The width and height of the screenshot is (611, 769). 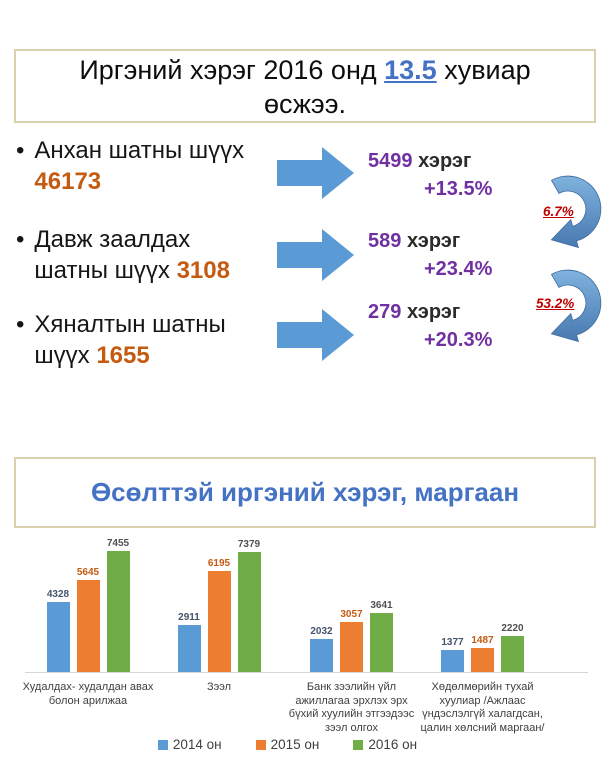 I want to click on bar-value-label: 4328, so click(x=58, y=594).